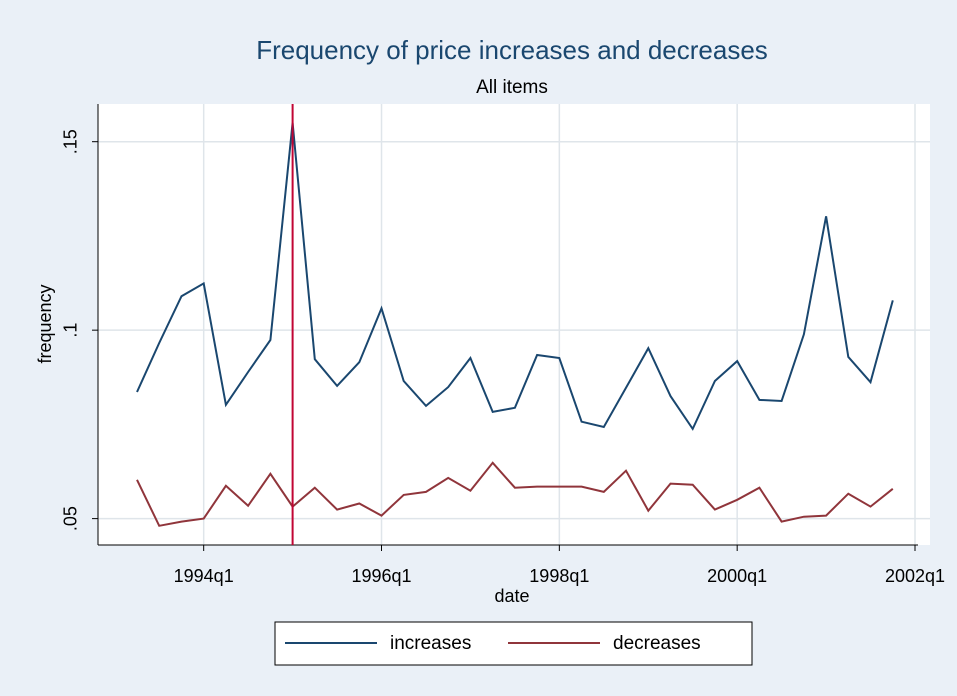 The height and width of the screenshot is (696, 957). I want to click on x-tick-label: 1998q1, so click(559, 576).